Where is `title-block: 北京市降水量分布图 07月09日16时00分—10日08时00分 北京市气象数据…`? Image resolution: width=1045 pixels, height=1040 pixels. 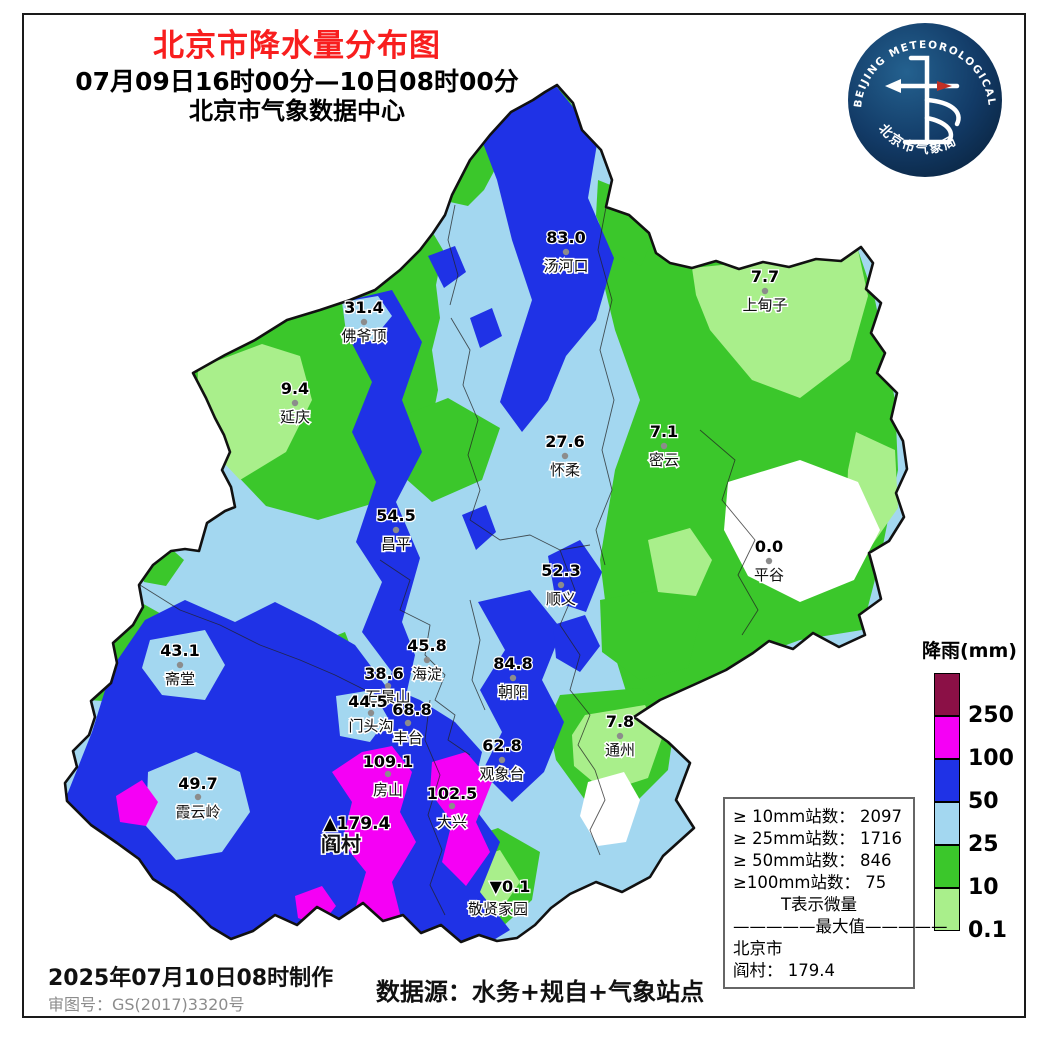 title-block: 北京市降水量分布图 07月09日16时00分—10日08时00分 北京市气象数据… is located at coordinates (297, 76).